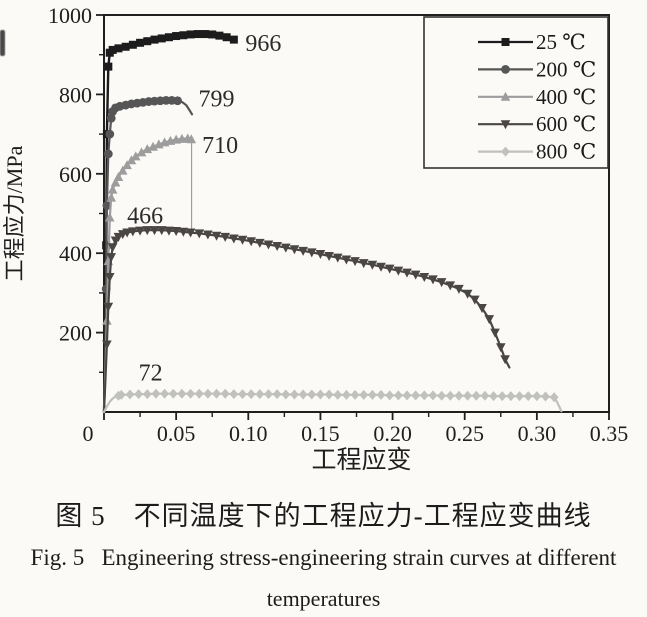 The width and height of the screenshot is (647, 617). I want to click on y-tick-label: 1000, so click(70, 15).